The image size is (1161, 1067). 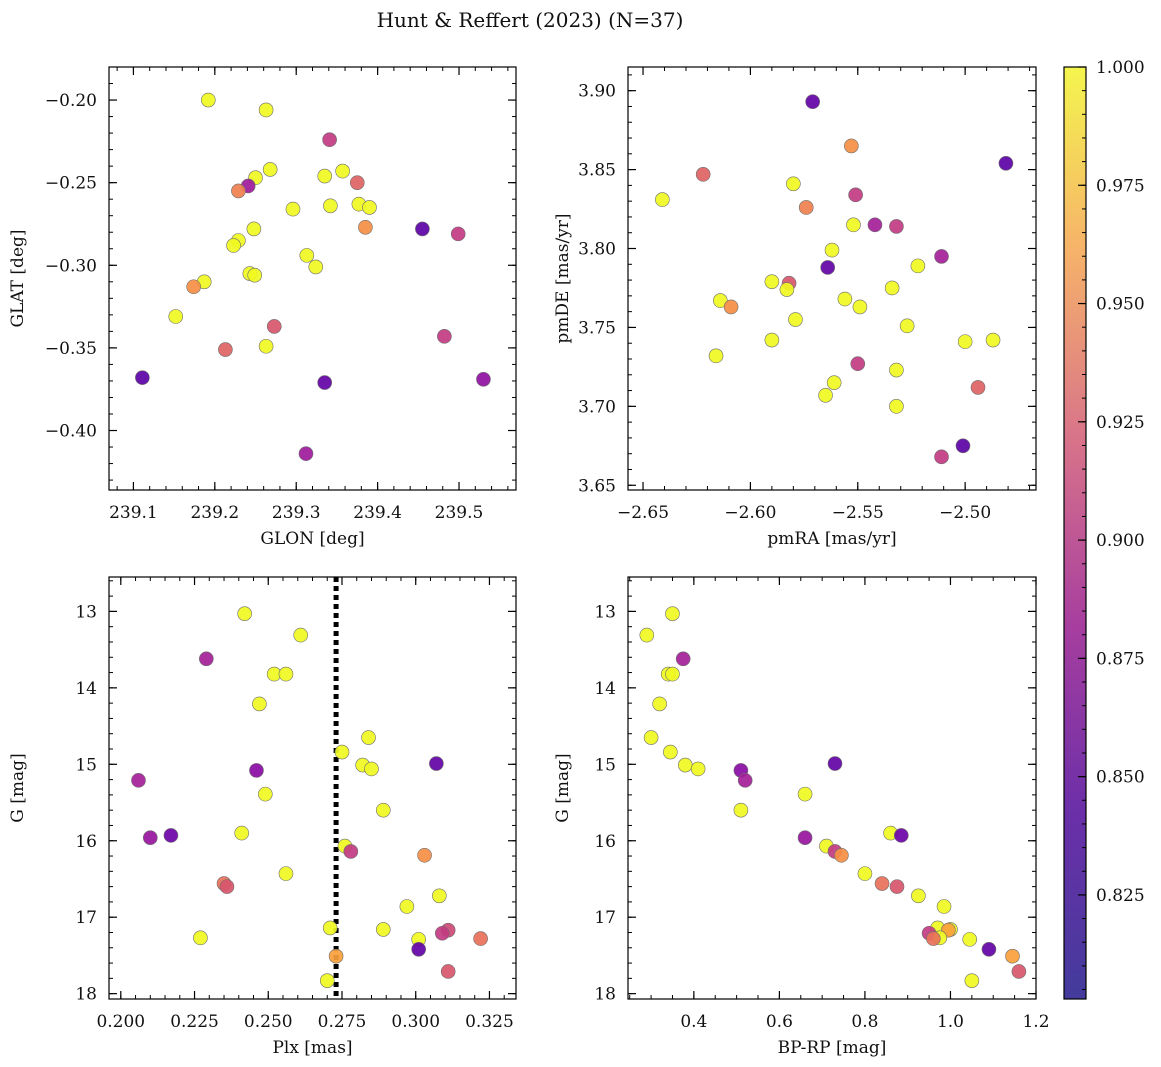 I want to click on x-tick-label: 0.225, so click(x=194, y=1022).